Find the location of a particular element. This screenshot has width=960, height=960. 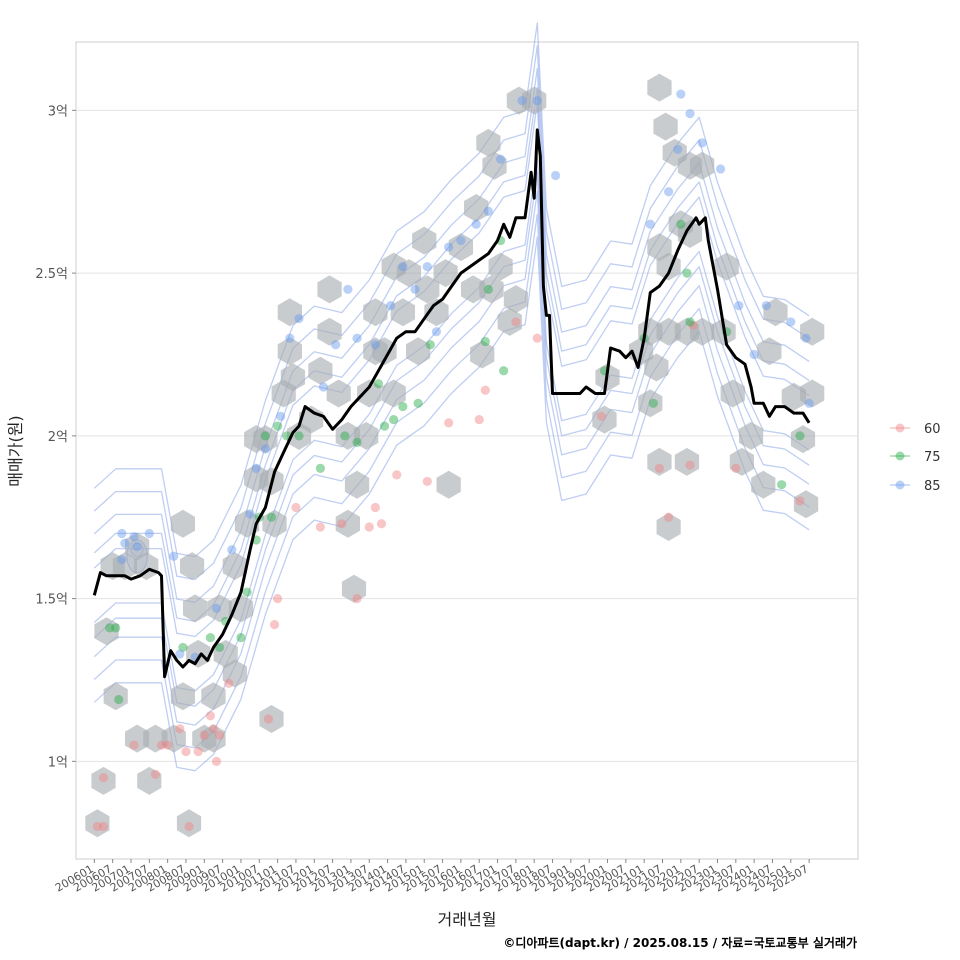

y-tick-label: 2억 is located at coordinates (58, 437).